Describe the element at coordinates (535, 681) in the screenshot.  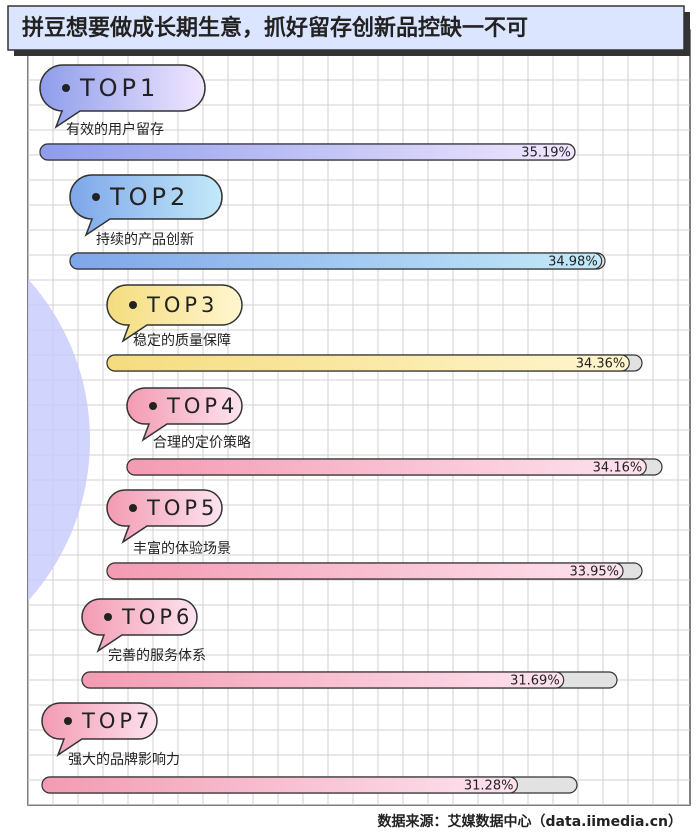
I see `value-label: 31.69%` at that location.